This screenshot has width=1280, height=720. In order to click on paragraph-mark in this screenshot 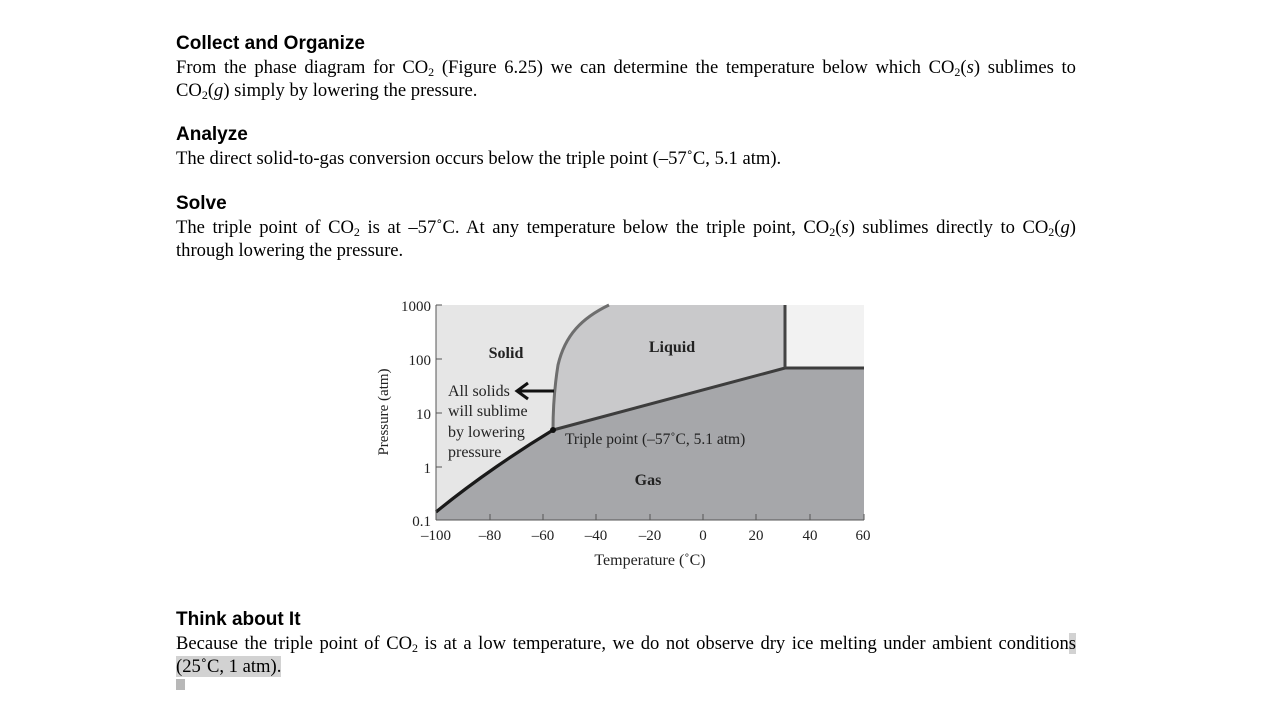, I will do `click(180, 684)`.